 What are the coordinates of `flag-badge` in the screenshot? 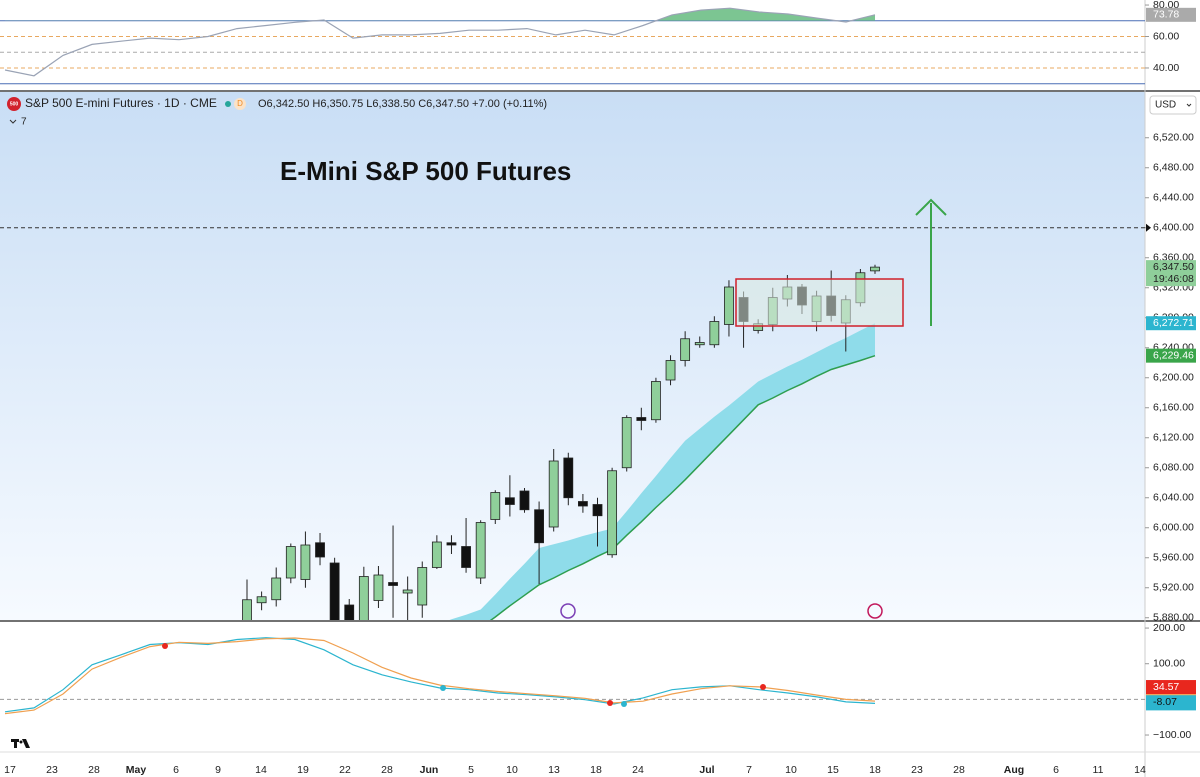 It's located at (240, 104).